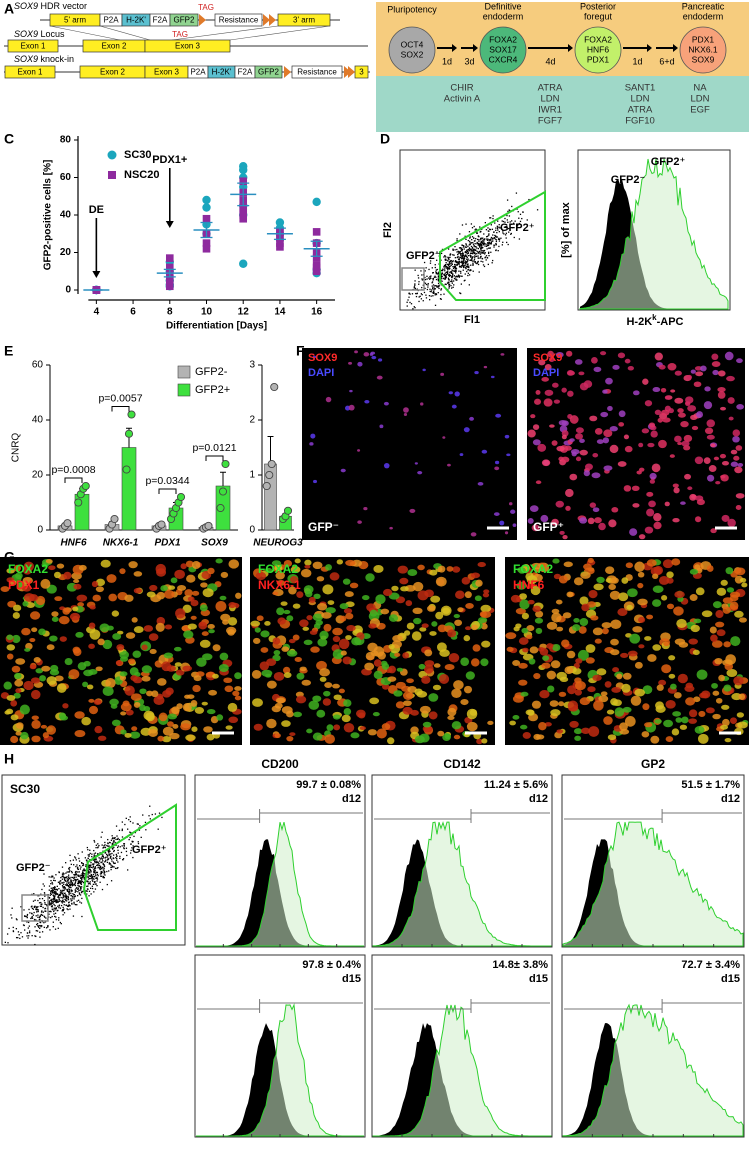 Image resolution: width=749 pixels, height=1151 pixels. I want to click on step-duration: 6+d, so click(666, 61).